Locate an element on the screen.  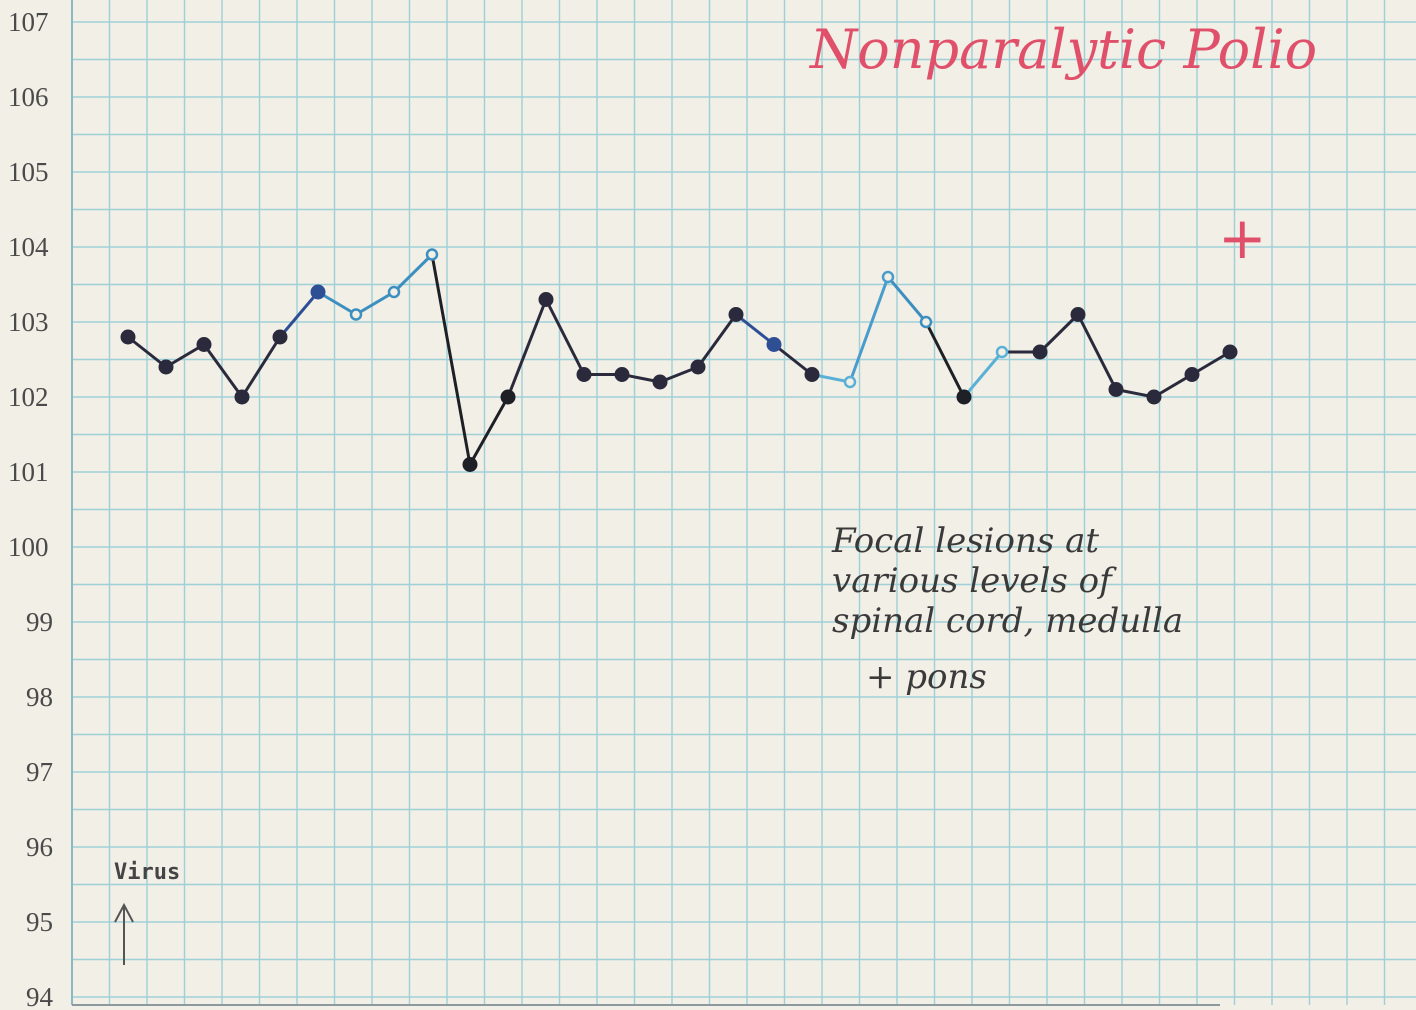
virus-annotation: Virus is located at coordinates (147, 912).